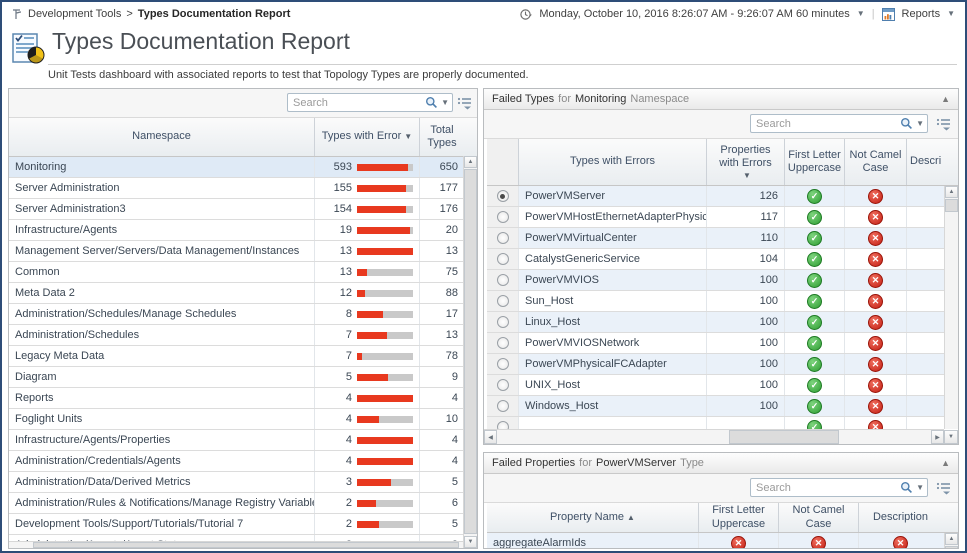 The width and height of the screenshot is (967, 553). I want to click on table-row: PowerVMVIOSNetwork 100 ✓ ✕, so click(722, 343).